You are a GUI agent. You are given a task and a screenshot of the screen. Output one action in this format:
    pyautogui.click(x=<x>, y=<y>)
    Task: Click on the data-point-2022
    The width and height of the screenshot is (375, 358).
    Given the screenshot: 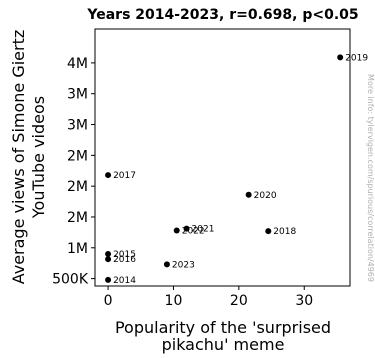 What is the action you would take?
    pyautogui.click(x=176, y=230)
    